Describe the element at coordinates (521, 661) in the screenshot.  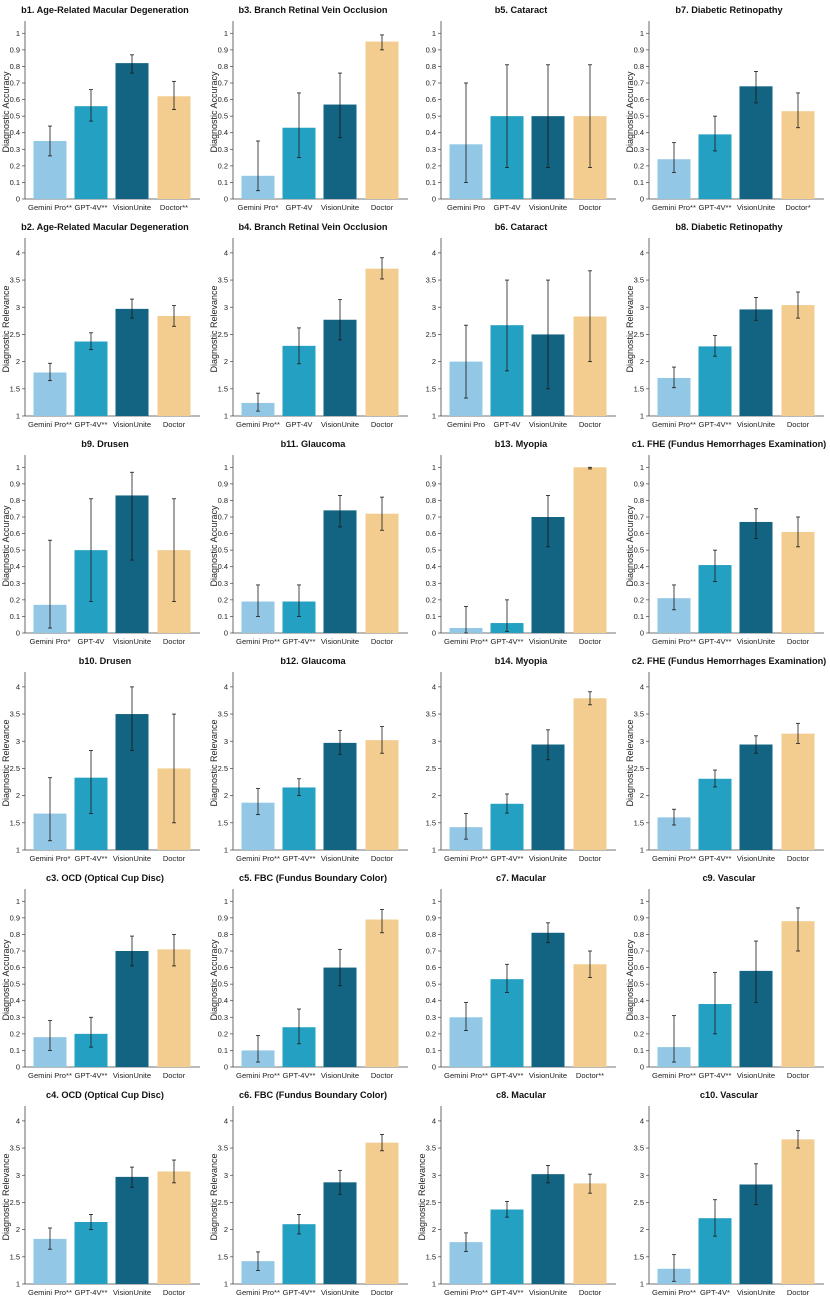
I see `chart-title: b14. Myopia` at that location.